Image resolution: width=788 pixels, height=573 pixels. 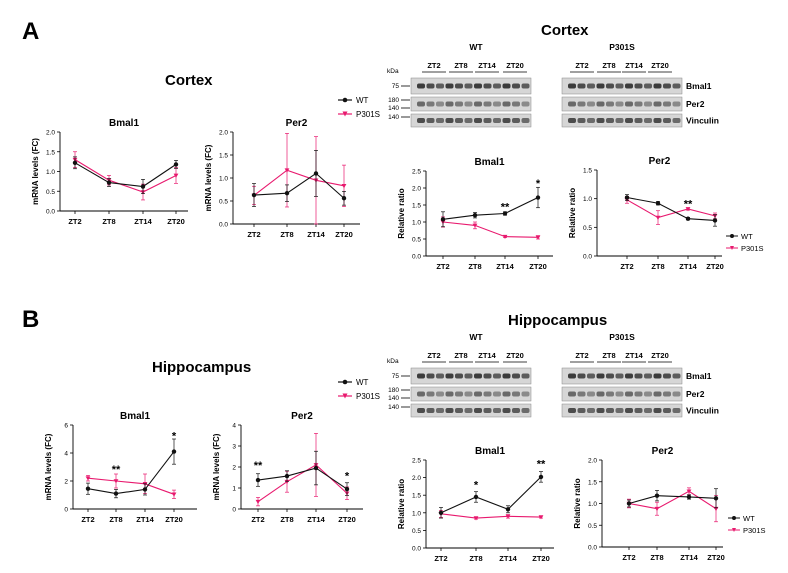 What do you see at coordinates (234, 468) in the screenshot?
I see `y-tick-label: 2` at bounding box center [234, 468].